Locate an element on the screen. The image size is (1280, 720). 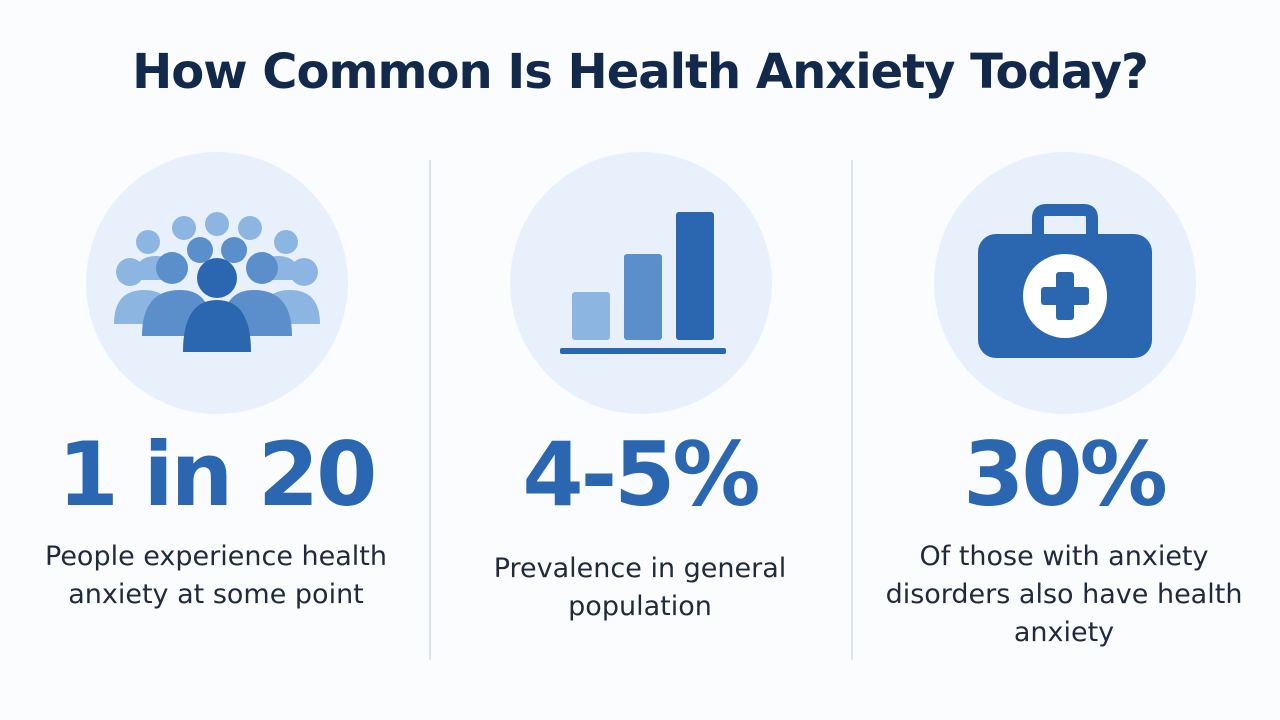
people-group-icon is located at coordinates (217, 282).